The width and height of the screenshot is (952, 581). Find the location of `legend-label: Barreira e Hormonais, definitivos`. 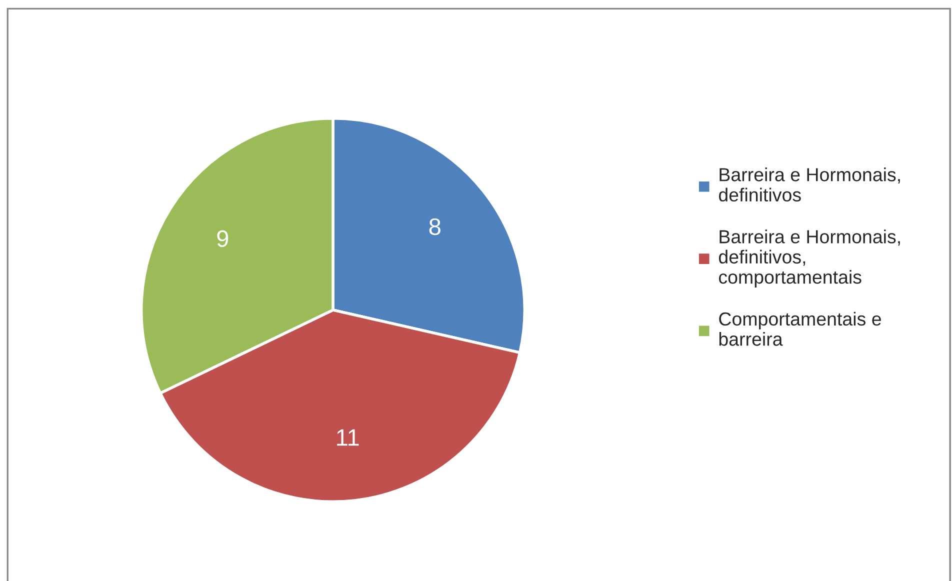

legend-label: Barreira e Hormonais, definitivos is located at coordinates (809, 185).